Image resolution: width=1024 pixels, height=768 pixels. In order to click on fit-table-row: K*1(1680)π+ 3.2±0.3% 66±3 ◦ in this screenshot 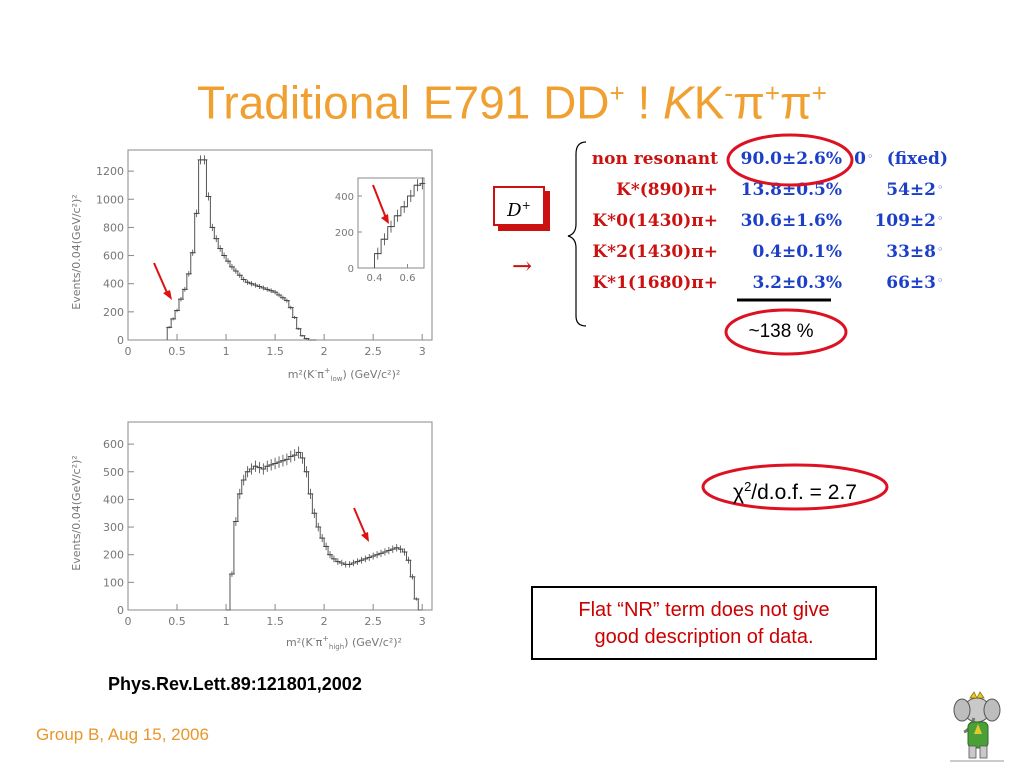, I will do `click(767, 283)`.